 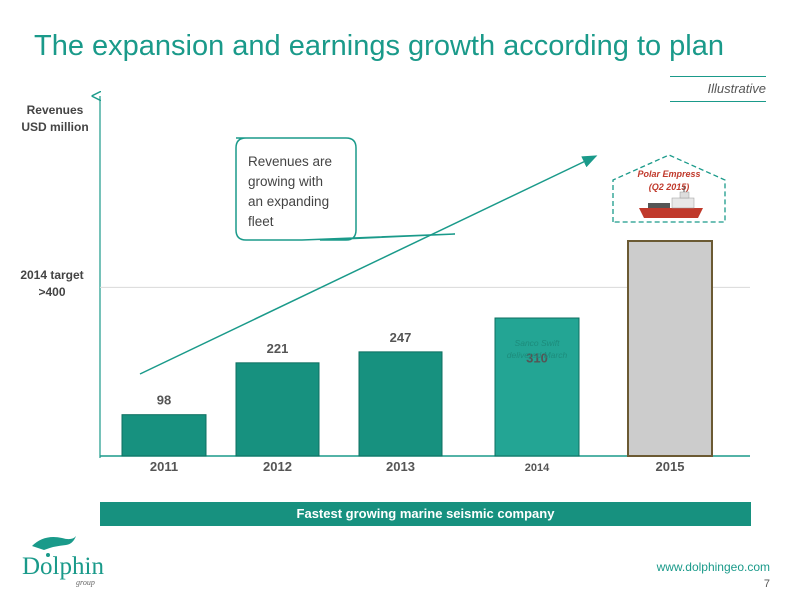 I want to click on bar-segment-label-line1: Sanco Swift, so click(x=538, y=343).